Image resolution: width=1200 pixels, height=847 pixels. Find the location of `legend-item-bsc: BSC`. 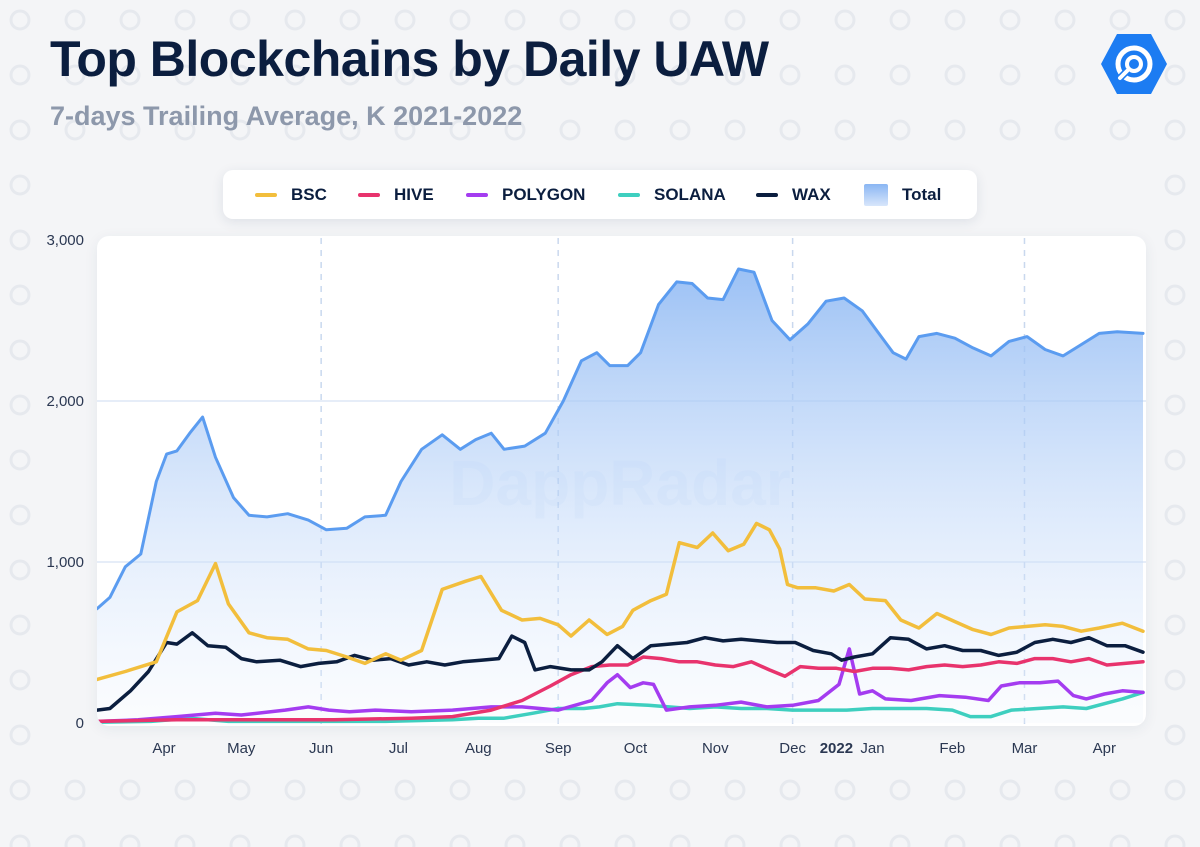

legend-item-bsc: BSC is located at coordinates (291, 194).